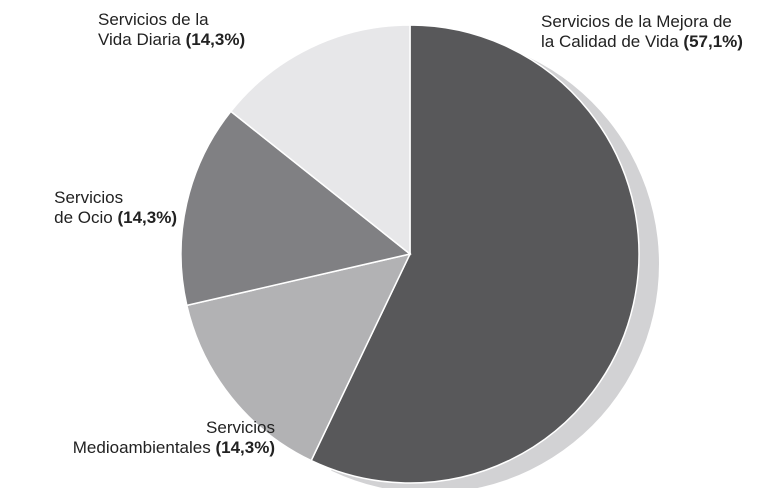  I want to click on category-label: Servicios Medioambientales, so click(173, 437).